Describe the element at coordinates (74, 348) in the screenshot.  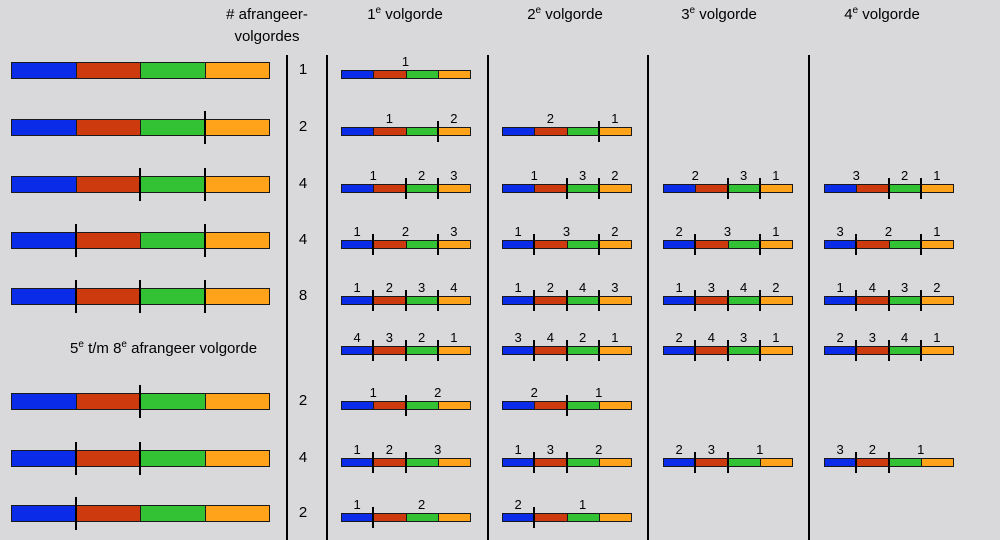
I see `note-a: 5` at that location.